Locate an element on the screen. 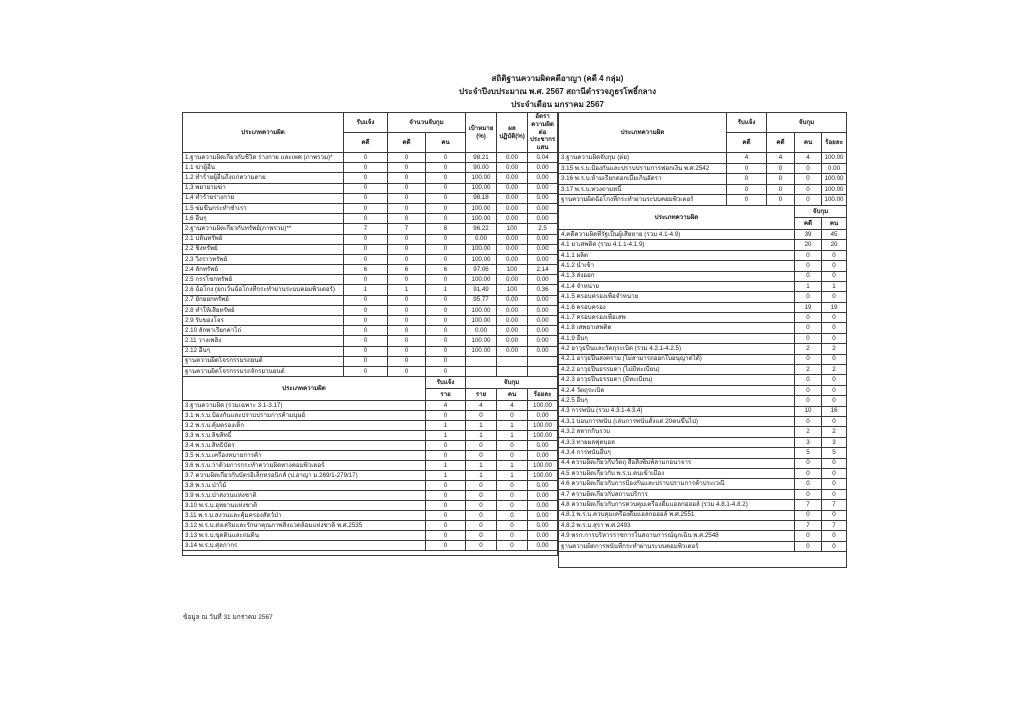  offense-name-cell: 2.3 วิ่งราวทรัพย์ is located at coordinates (263, 259).